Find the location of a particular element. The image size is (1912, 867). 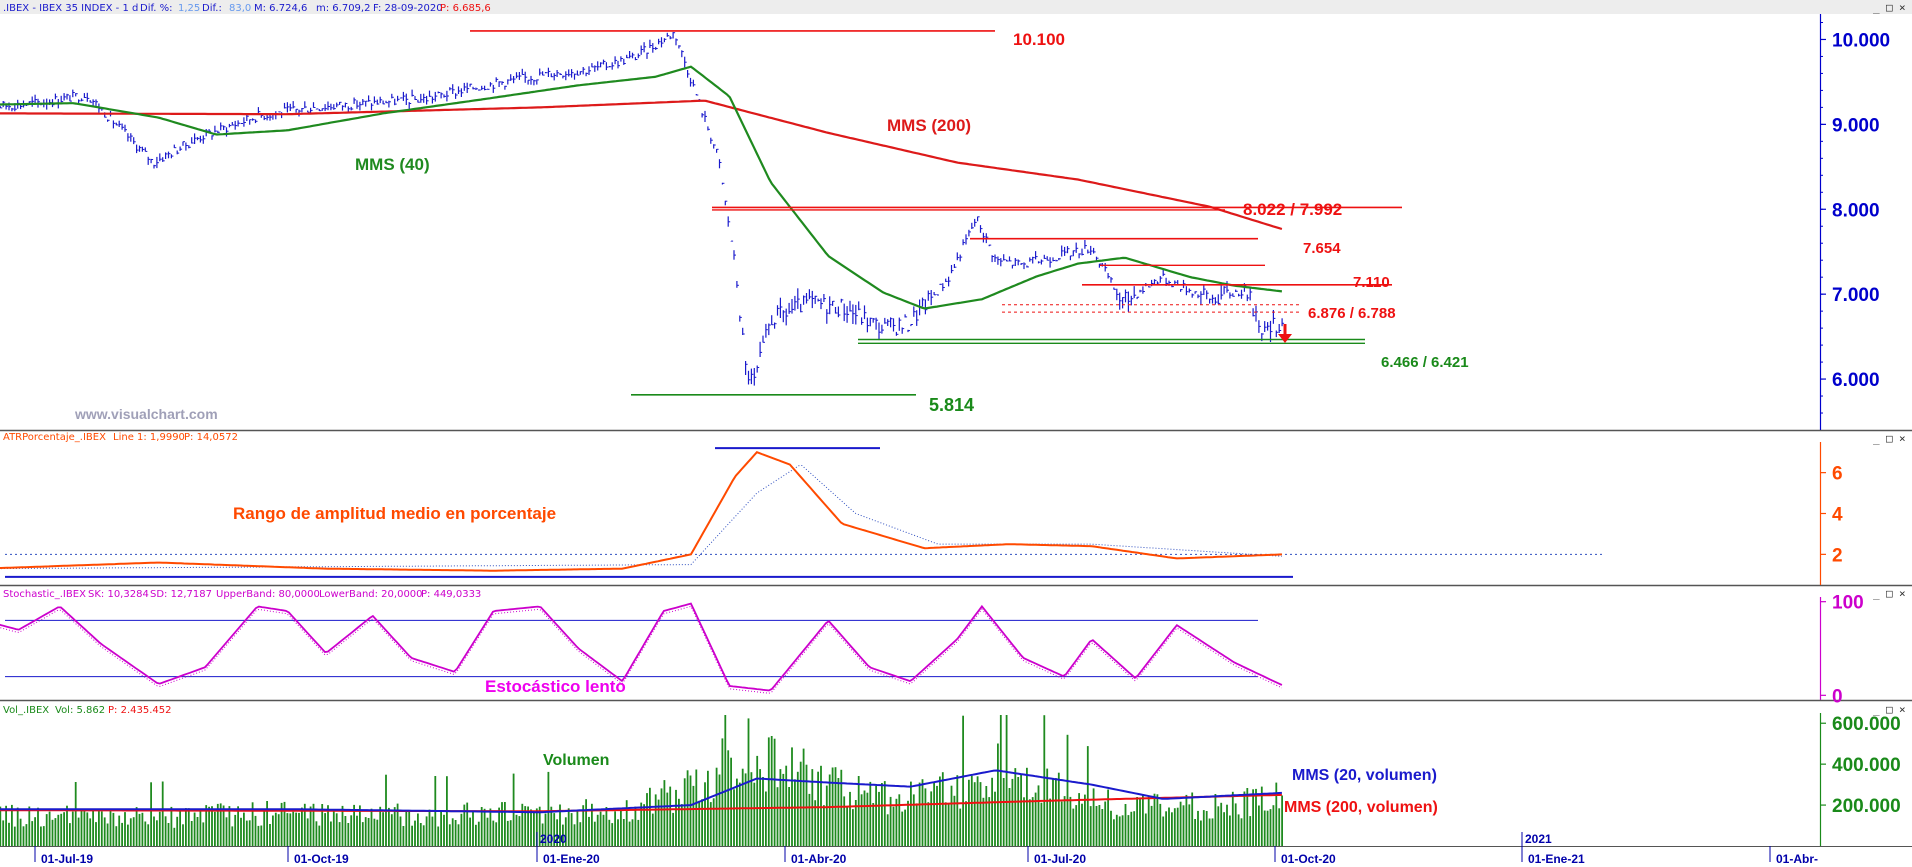

volume-caption: Volumen is located at coordinates (576, 760).